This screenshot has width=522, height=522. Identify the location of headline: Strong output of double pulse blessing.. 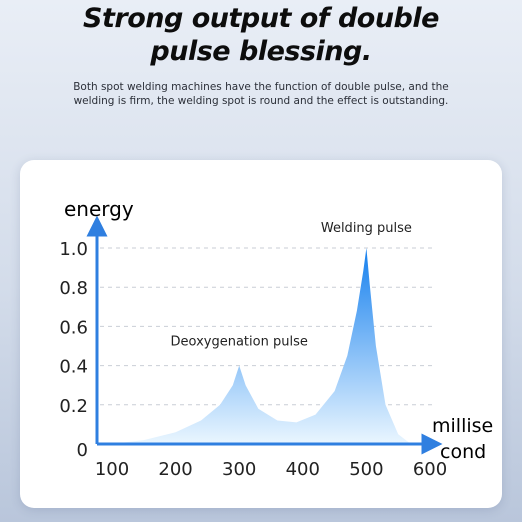
(261, 35).